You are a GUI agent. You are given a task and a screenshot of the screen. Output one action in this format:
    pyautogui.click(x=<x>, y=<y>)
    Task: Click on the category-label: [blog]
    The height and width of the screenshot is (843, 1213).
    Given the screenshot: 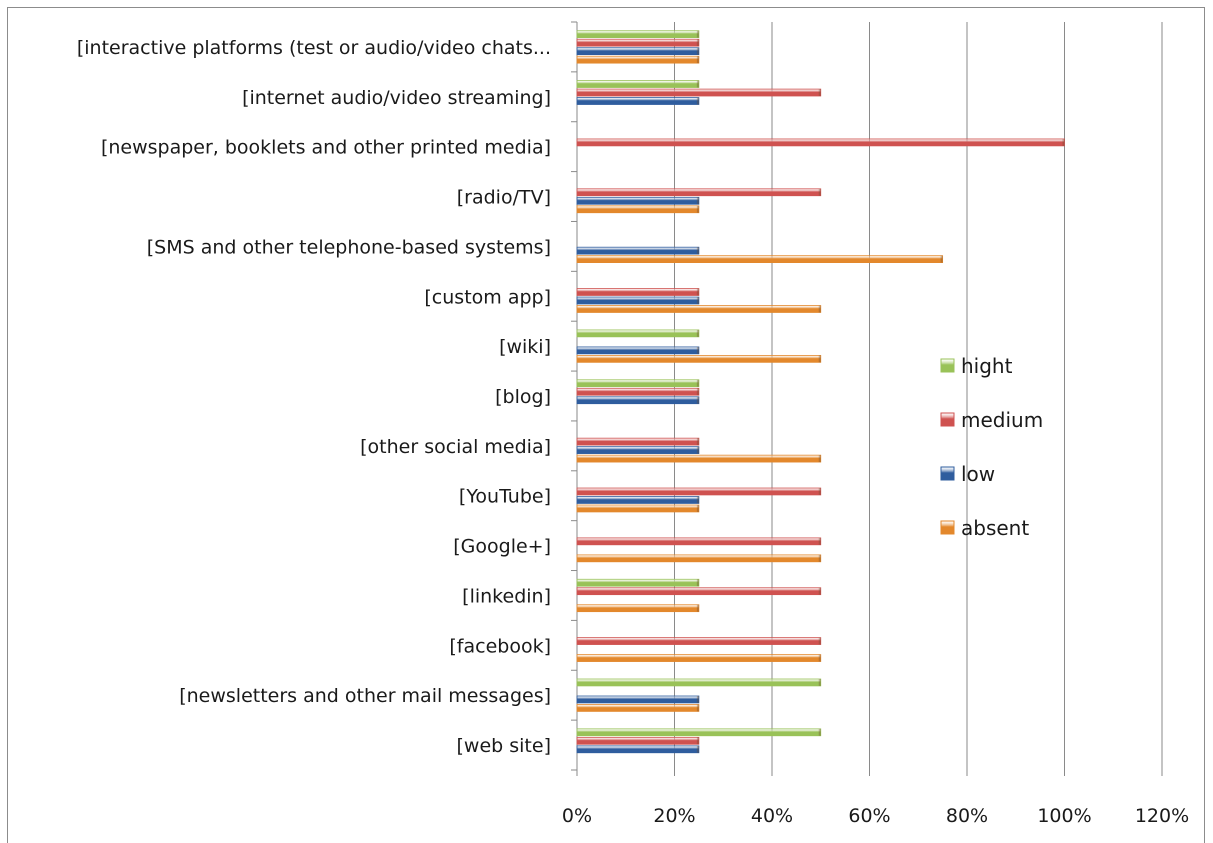 What is the action you would take?
    pyautogui.click(x=523, y=397)
    